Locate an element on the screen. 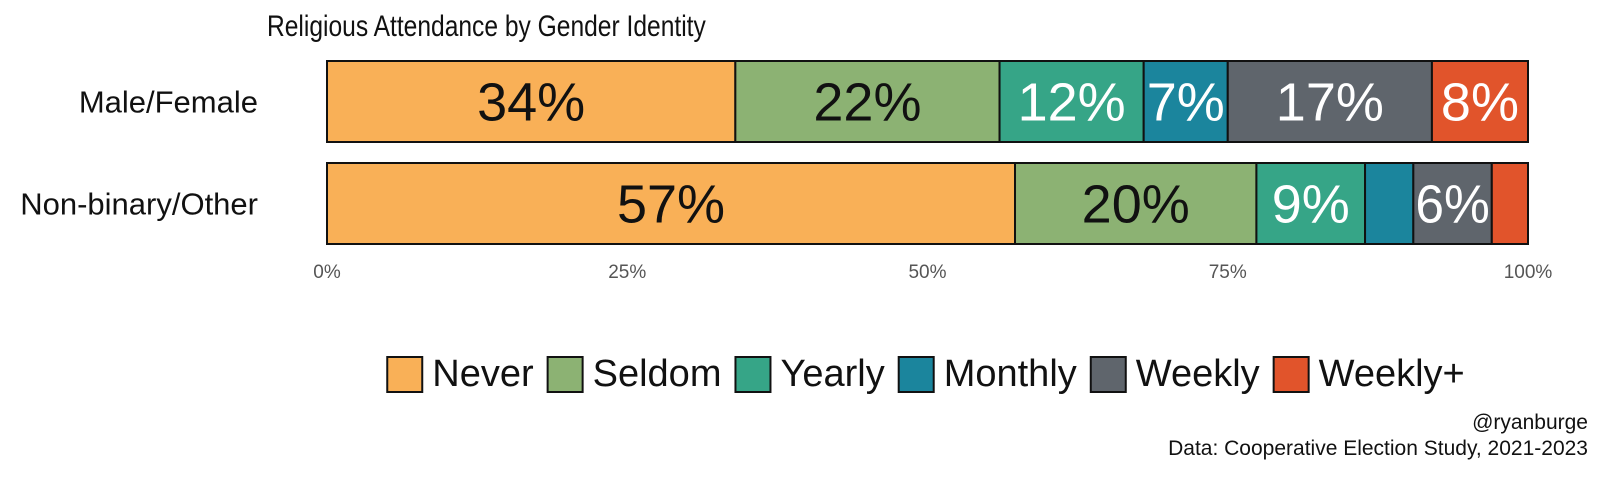 The width and height of the screenshot is (1600, 480). legend: Never Seldom Yearly Monthly Weekly Weekly+ is located at coordinates (925, 374).